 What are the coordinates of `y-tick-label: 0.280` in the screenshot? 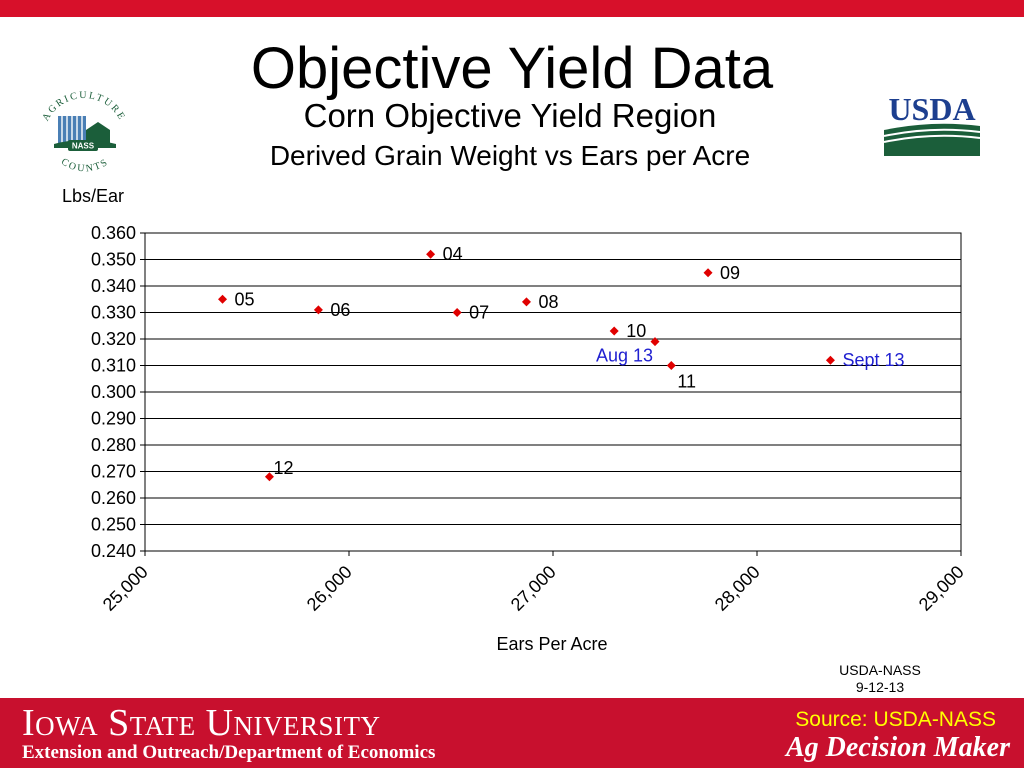 It's located at (113, 445).